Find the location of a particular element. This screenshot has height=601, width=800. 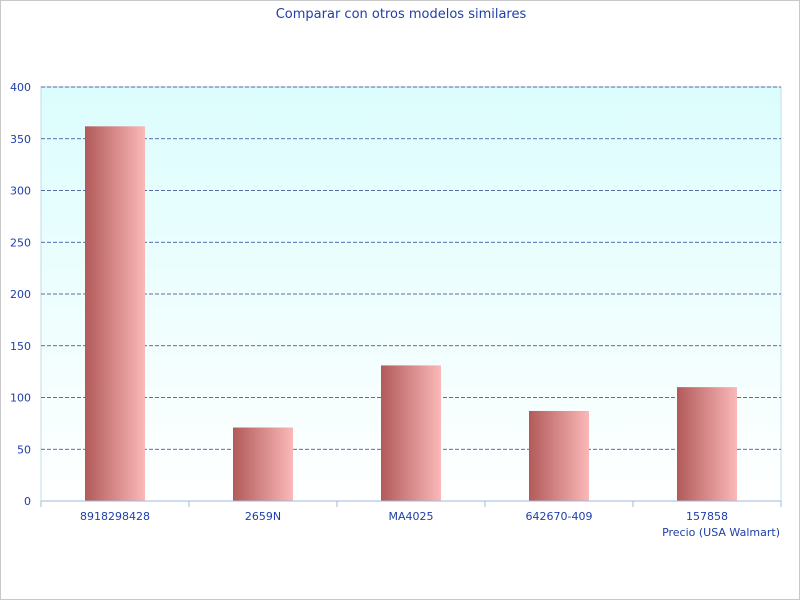

x-axis-label: Precio (USA Walmart) is located at coordinates (721, 532).